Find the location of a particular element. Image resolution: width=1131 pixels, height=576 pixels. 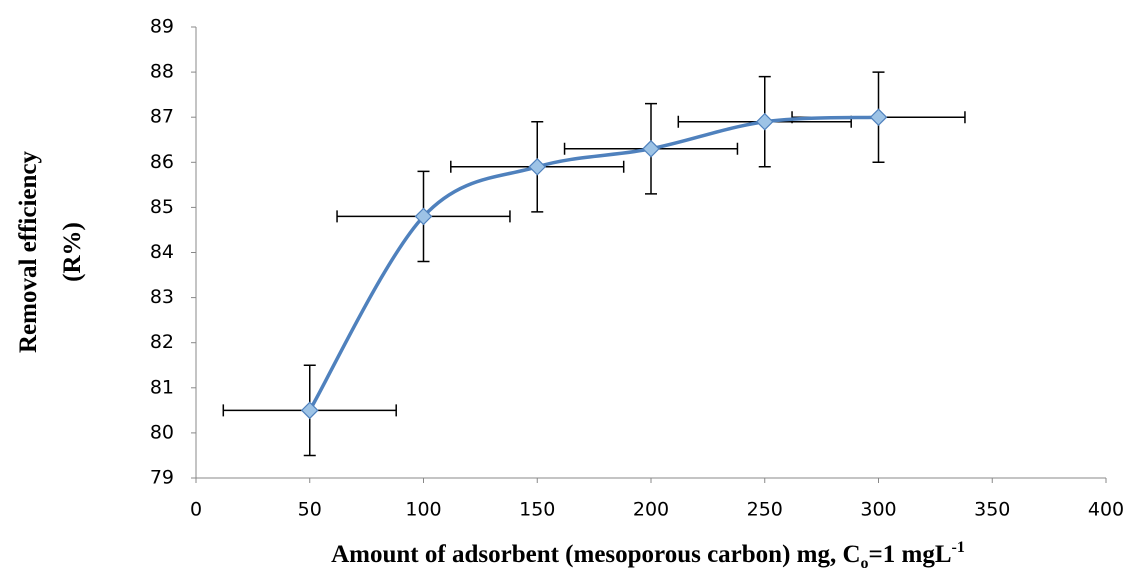

y-tick-label: 81 is located at coordinates (162, 387).